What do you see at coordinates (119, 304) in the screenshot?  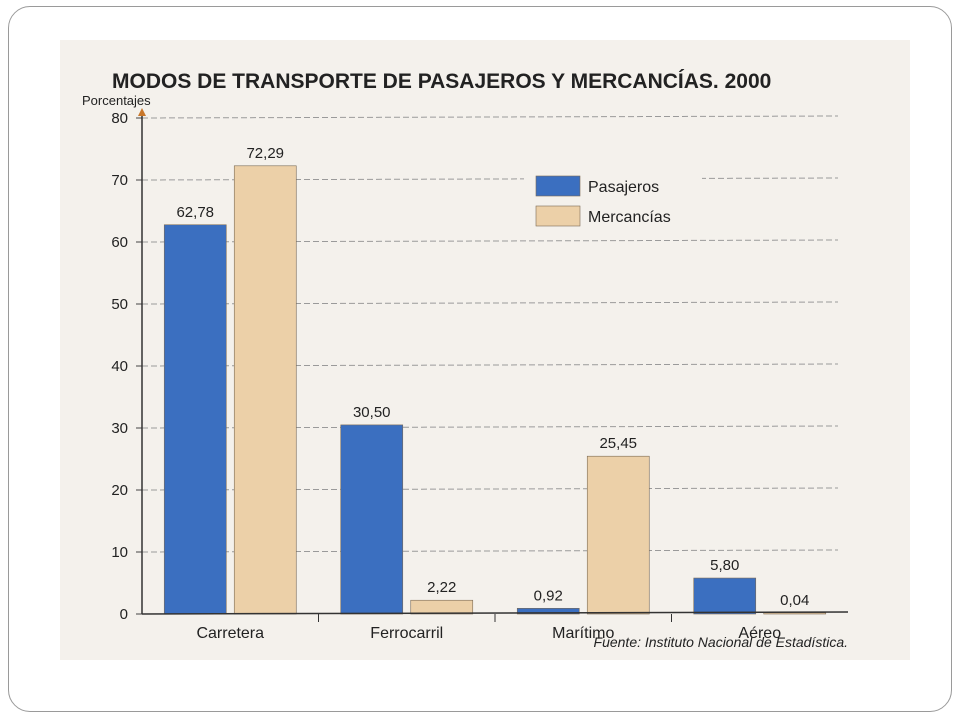 I see `y-tick-label: 50` at bounding box center [119, 304].